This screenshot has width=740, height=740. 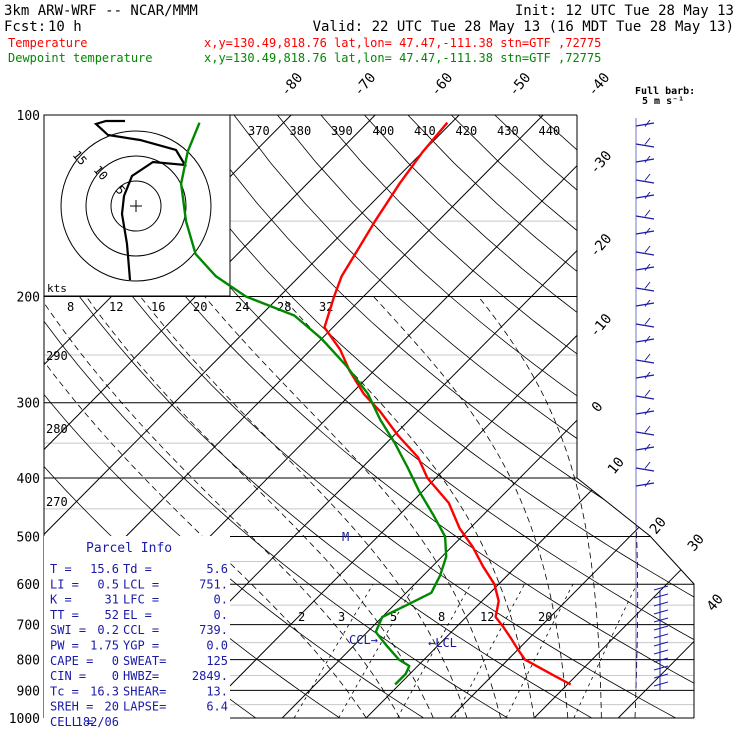 I want to click on isotherm-label: 40, so click(x=715, y=602).